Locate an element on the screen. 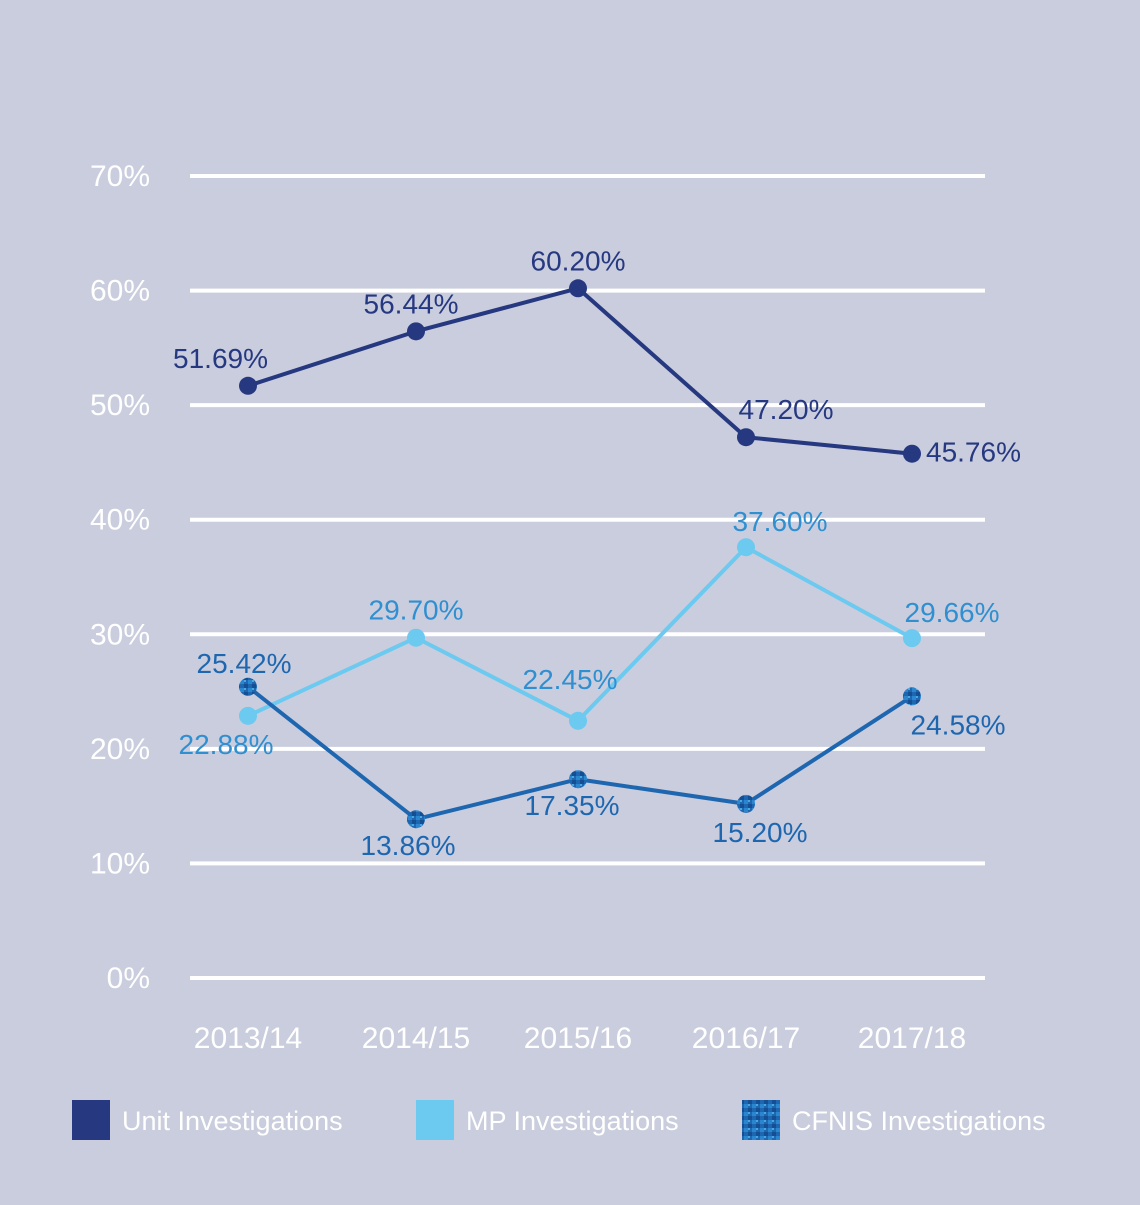 This screenshot has height=1205, width=1140. legend-label: CFNIS Investigations is located at coordinates (919, 1121).